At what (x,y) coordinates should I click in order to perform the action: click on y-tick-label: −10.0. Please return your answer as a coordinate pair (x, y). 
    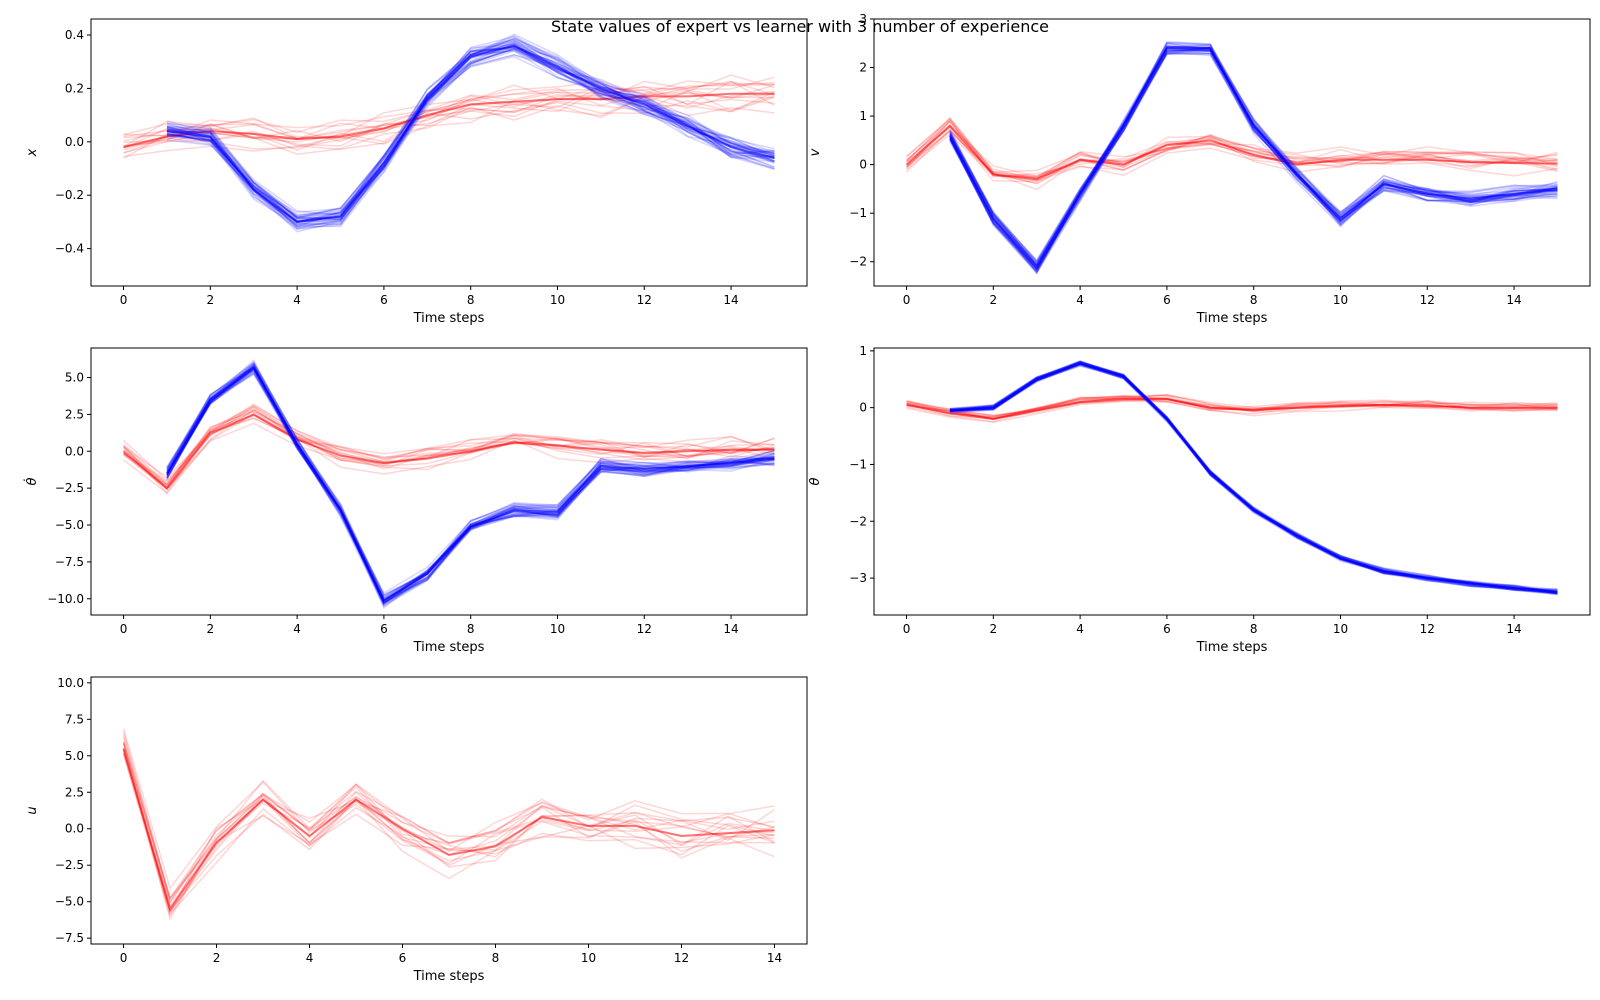
    Looking at the image, I should click on (65, 599).